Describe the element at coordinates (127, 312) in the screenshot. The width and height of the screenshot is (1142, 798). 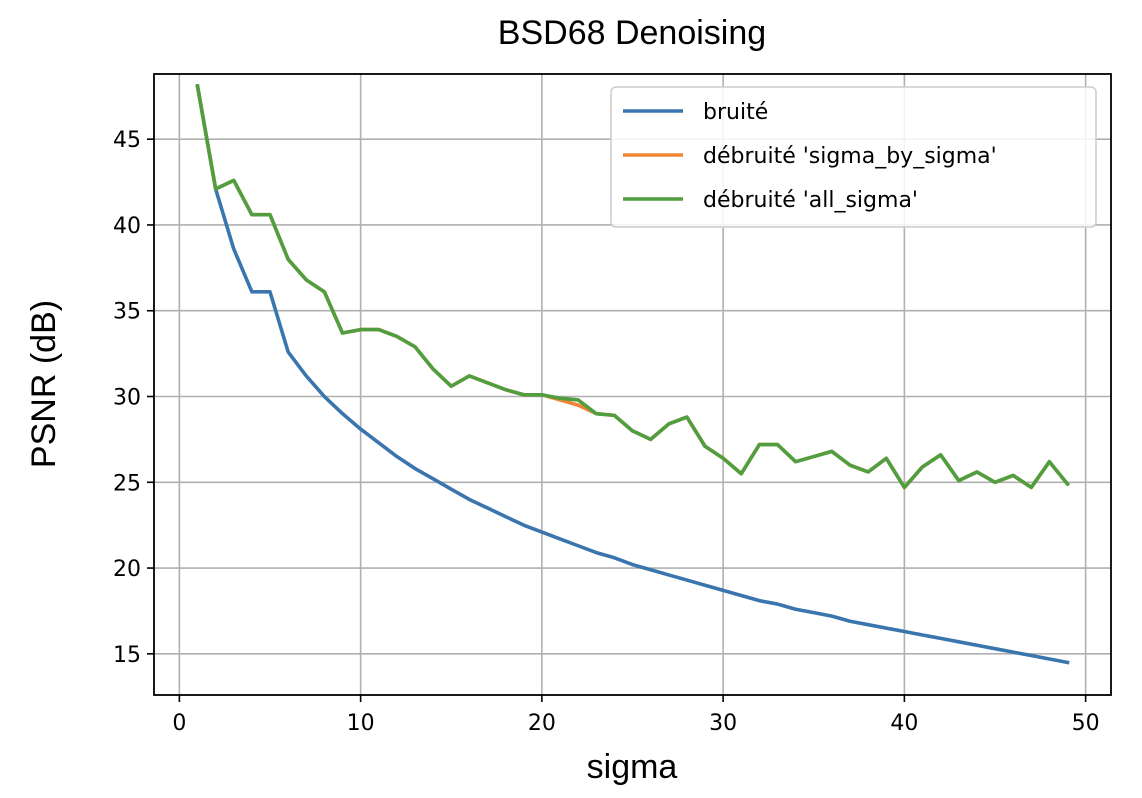
I see `y-tick-label: 35` at that location.